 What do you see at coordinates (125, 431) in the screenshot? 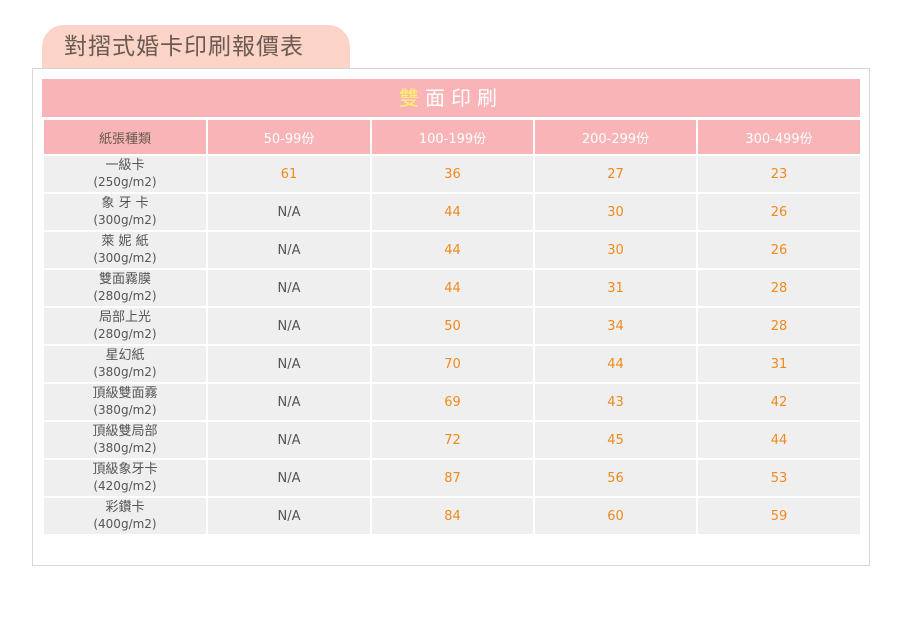
I see `paper-name: 頂級雙局部` at bounding box center [125, 431].